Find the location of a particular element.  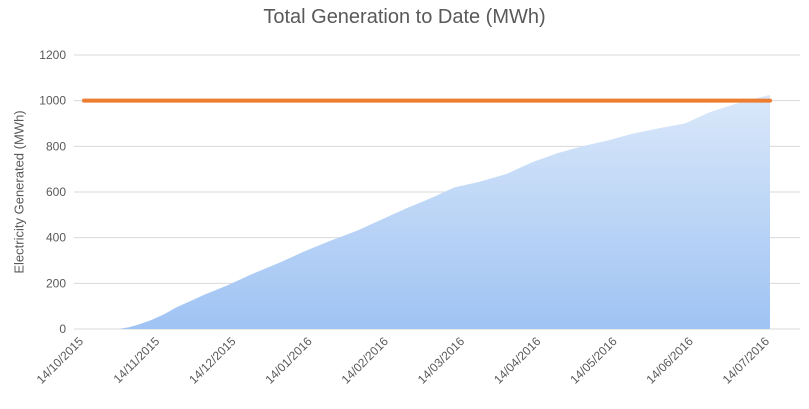

y-tick-label: 0 is located at coordinates (62, 329).